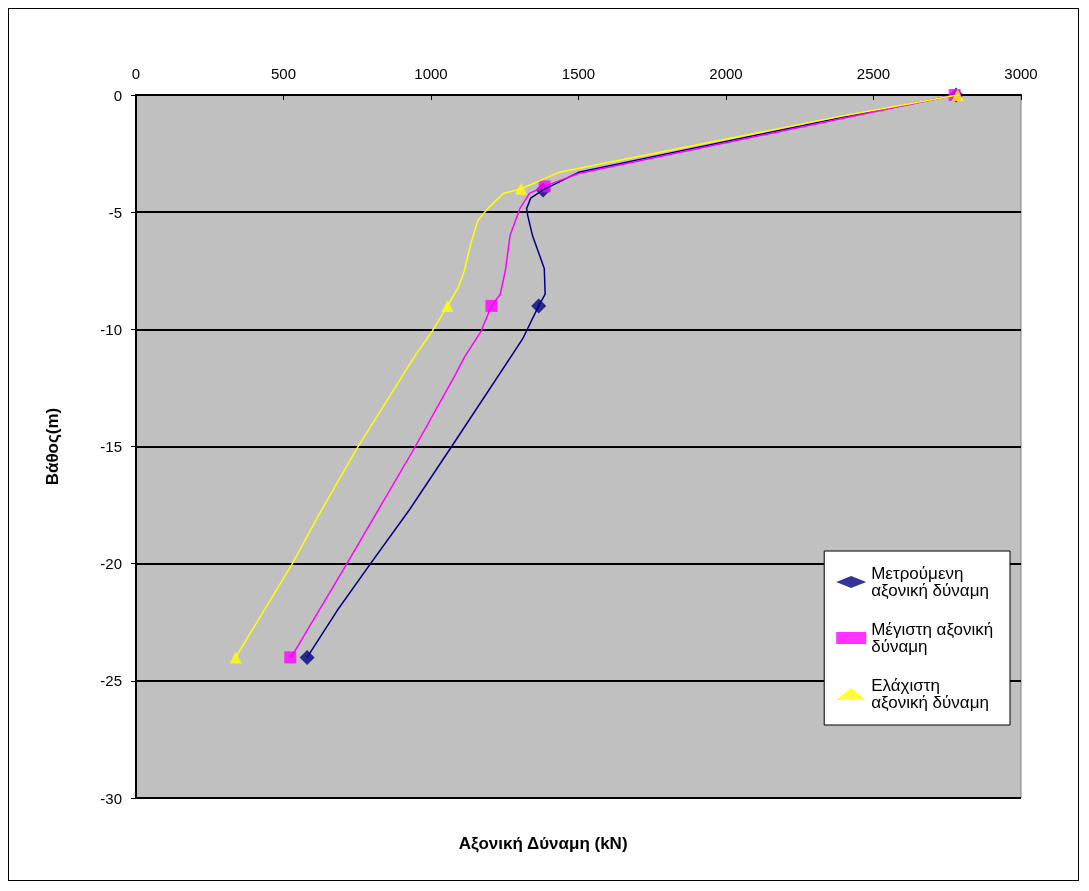 The width and height of the screenshot is (1089, 891). What do you see at coordinates (115, 212) in the screenshot?
I see `y-tick-label: -5` at bounding box center [115, 212].